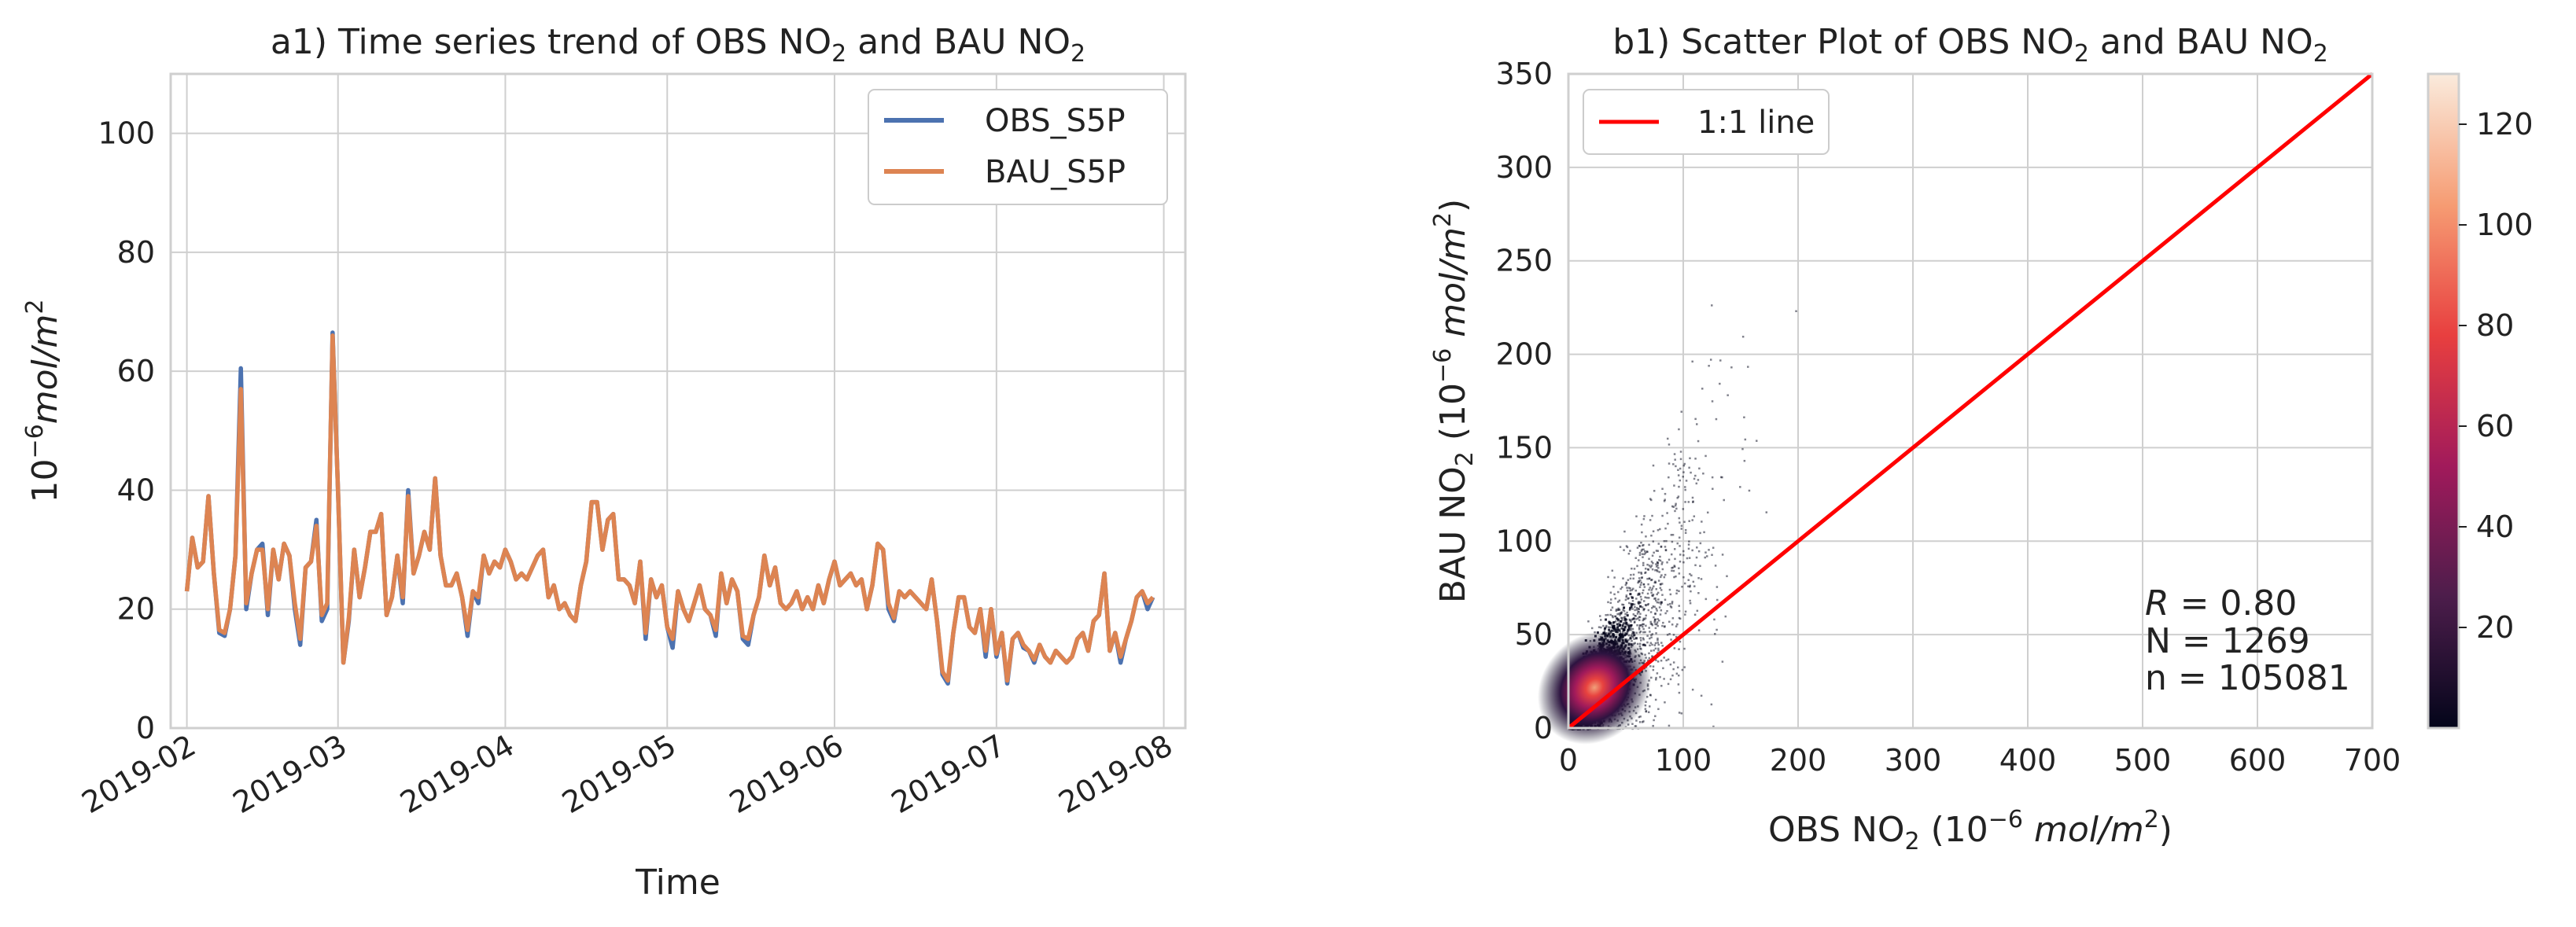 The width and height of the screenshot is (2576, 927). I want to click on chart-b-title: b1) Scatter Plot of OBS NO2 and BAU NO2, so click(1970, 45).